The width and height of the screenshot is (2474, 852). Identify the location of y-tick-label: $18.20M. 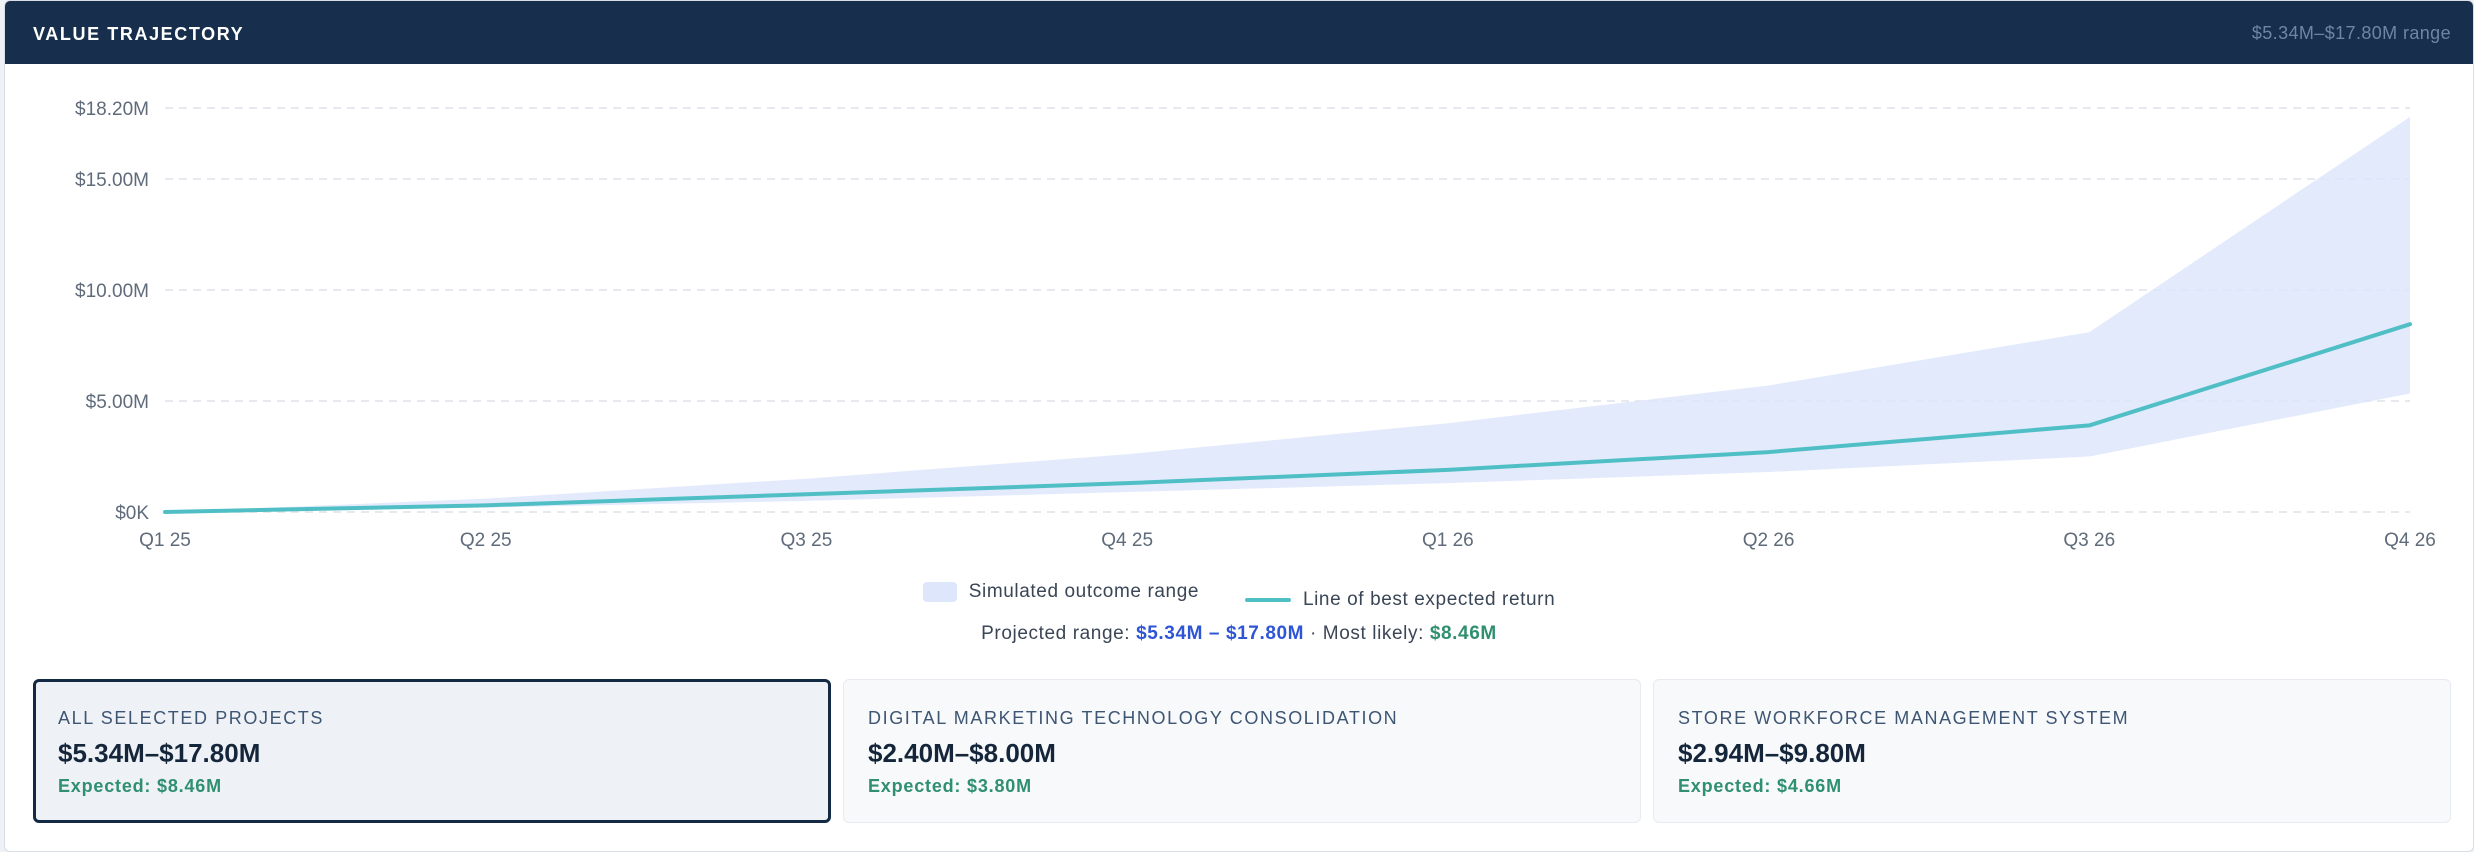
(112, 109).